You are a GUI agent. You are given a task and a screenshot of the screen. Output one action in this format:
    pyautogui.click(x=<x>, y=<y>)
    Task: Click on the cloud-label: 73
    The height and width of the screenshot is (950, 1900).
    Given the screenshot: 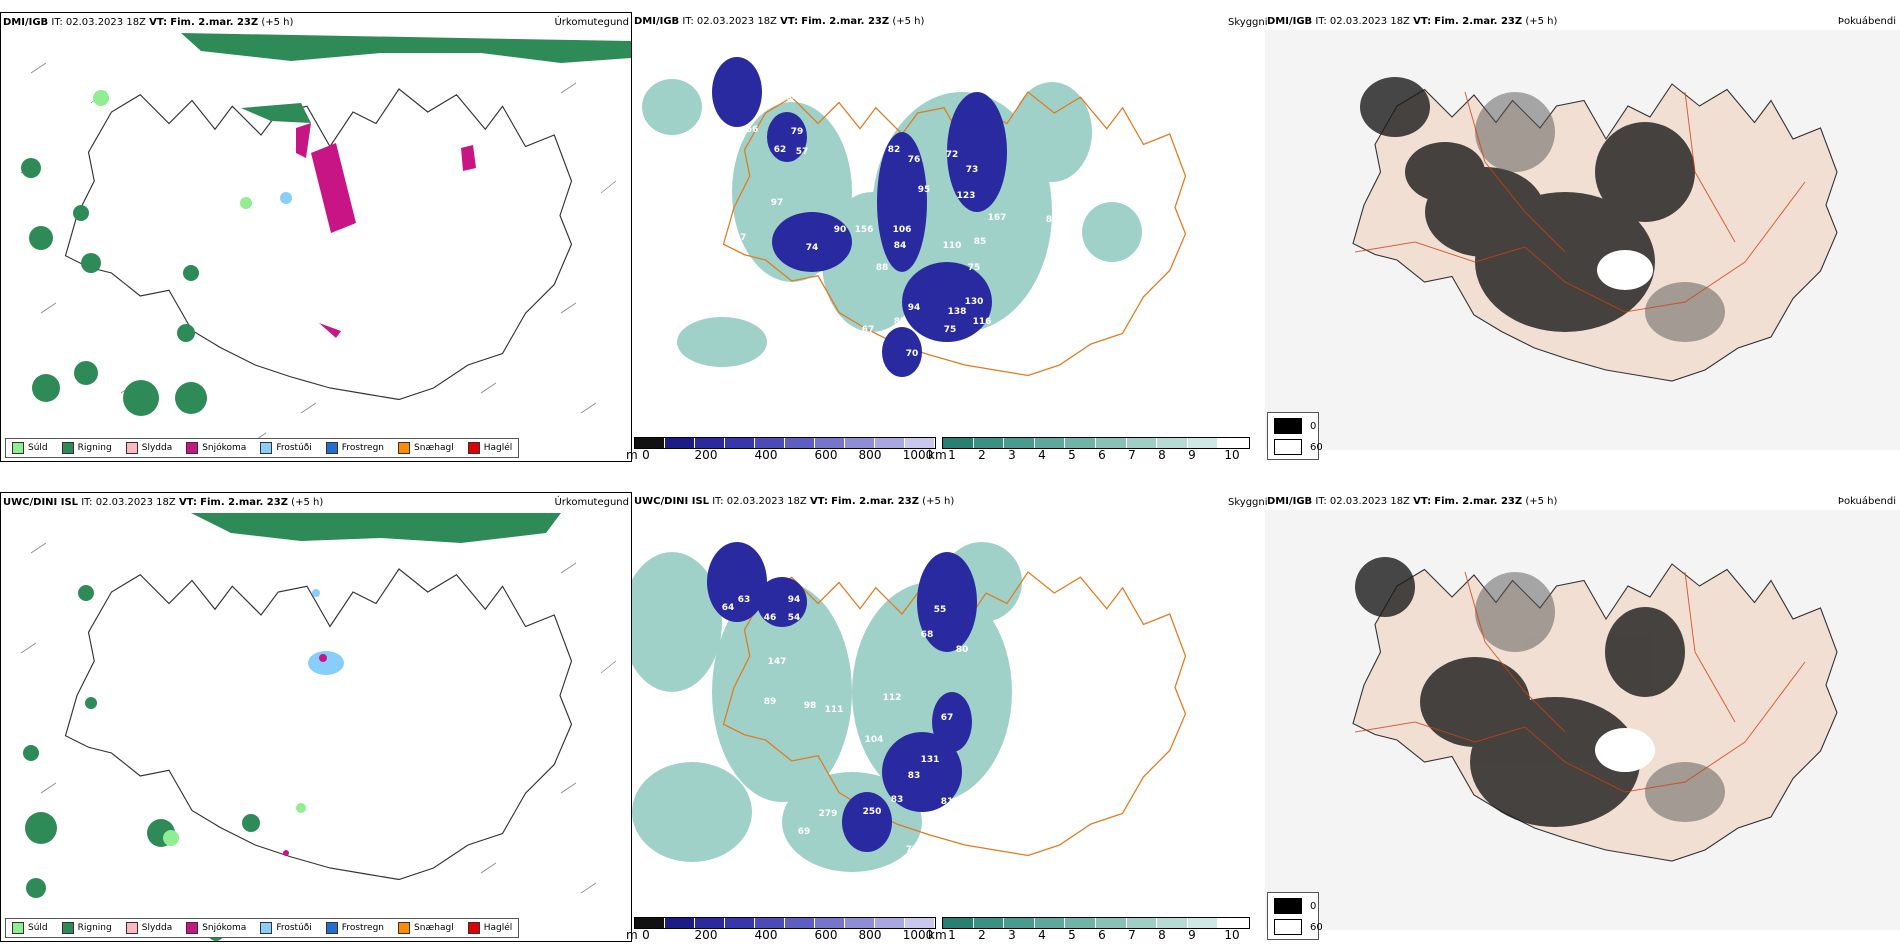 What is the action you would take?
    pyautogui.click(x=972, y=170)
    